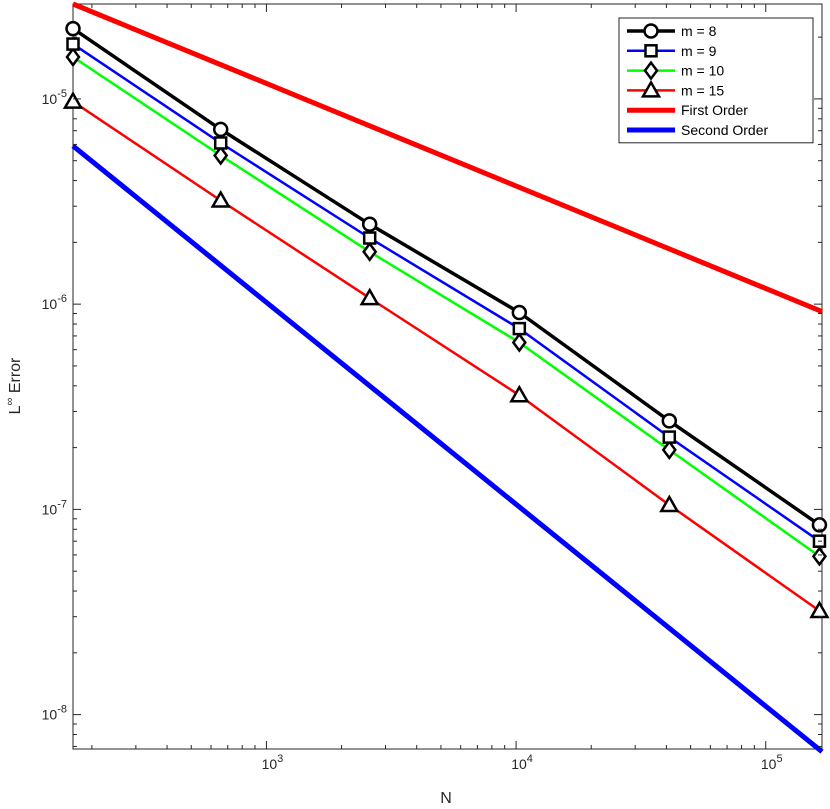 This screenshot has height=809, width=830. What do you see at coordinates (54, 97) in the screenshot?
I see `y-tick-label: 10⁻⁵` at bounding box center [54, 97].